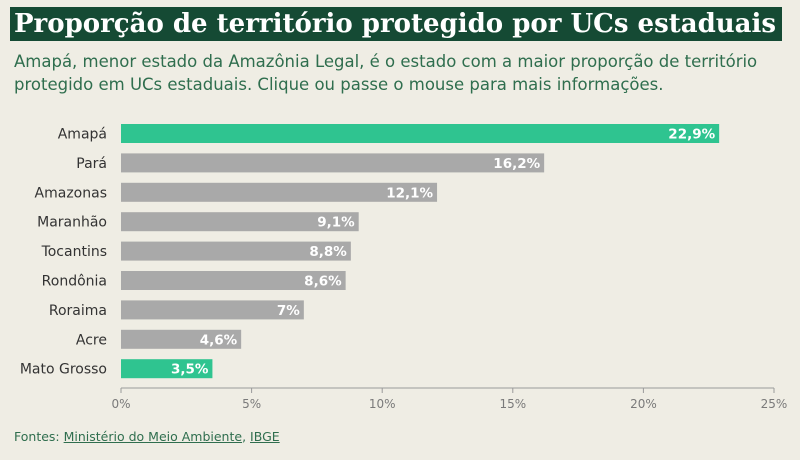 The height and width of the screenshot is (460, 800). What do you see at coordinates (190, 370) in the screenshot?
I see `value-label-mato-grosso: 3,5%` at bounding box center [190, 370].